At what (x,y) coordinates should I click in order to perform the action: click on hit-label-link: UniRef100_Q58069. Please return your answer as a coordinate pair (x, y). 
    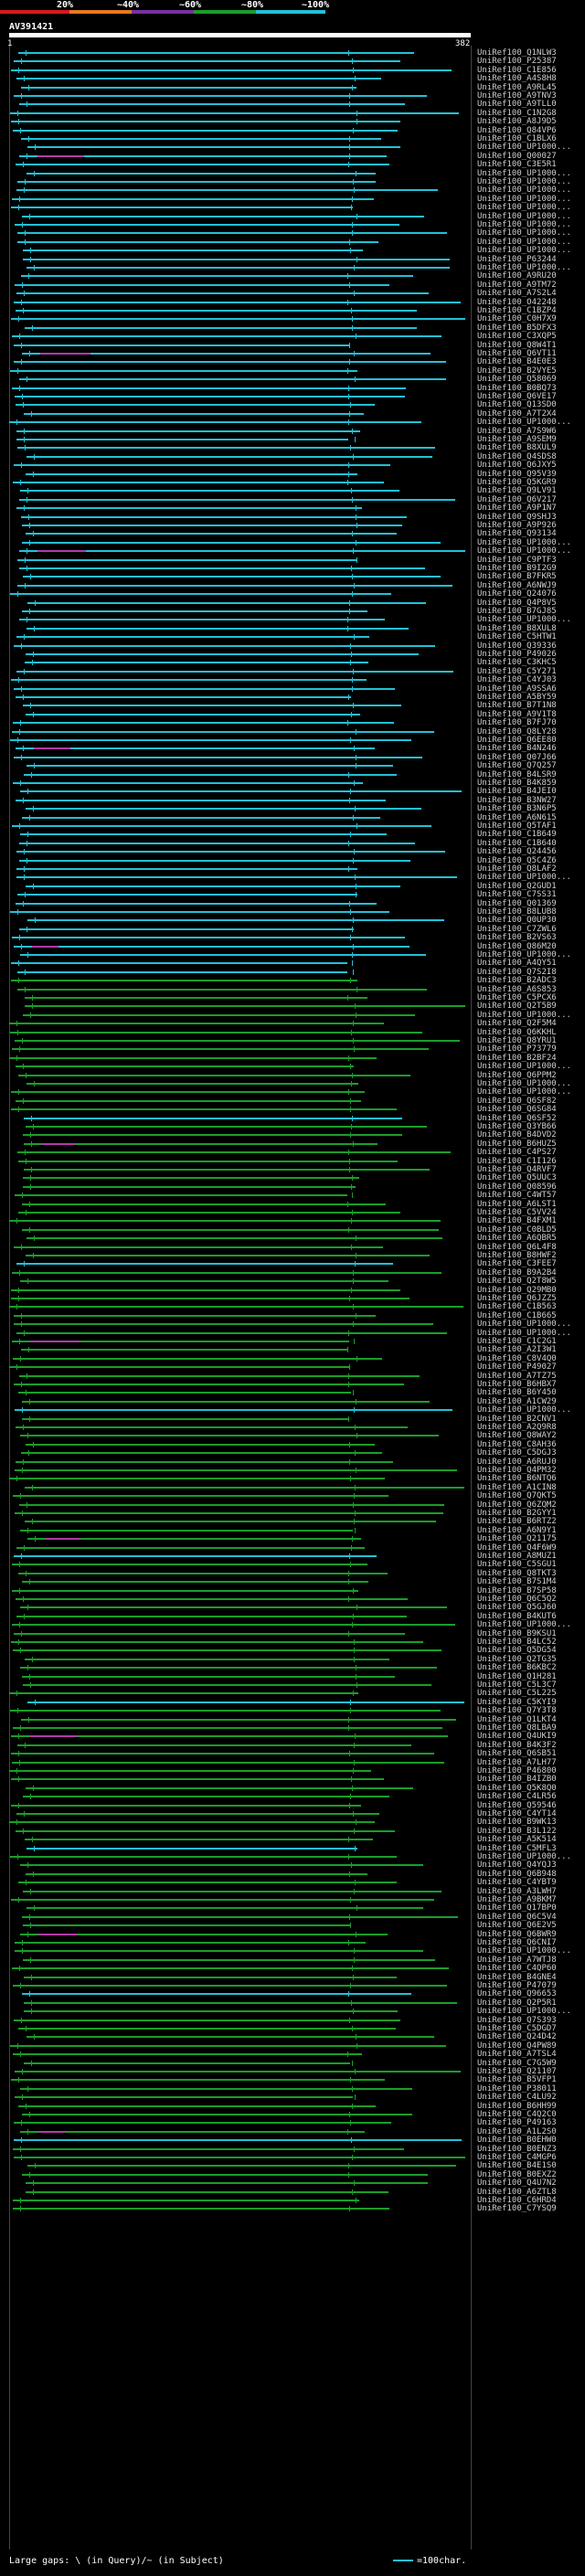
    Looking at the image, I should click on (517, 379).